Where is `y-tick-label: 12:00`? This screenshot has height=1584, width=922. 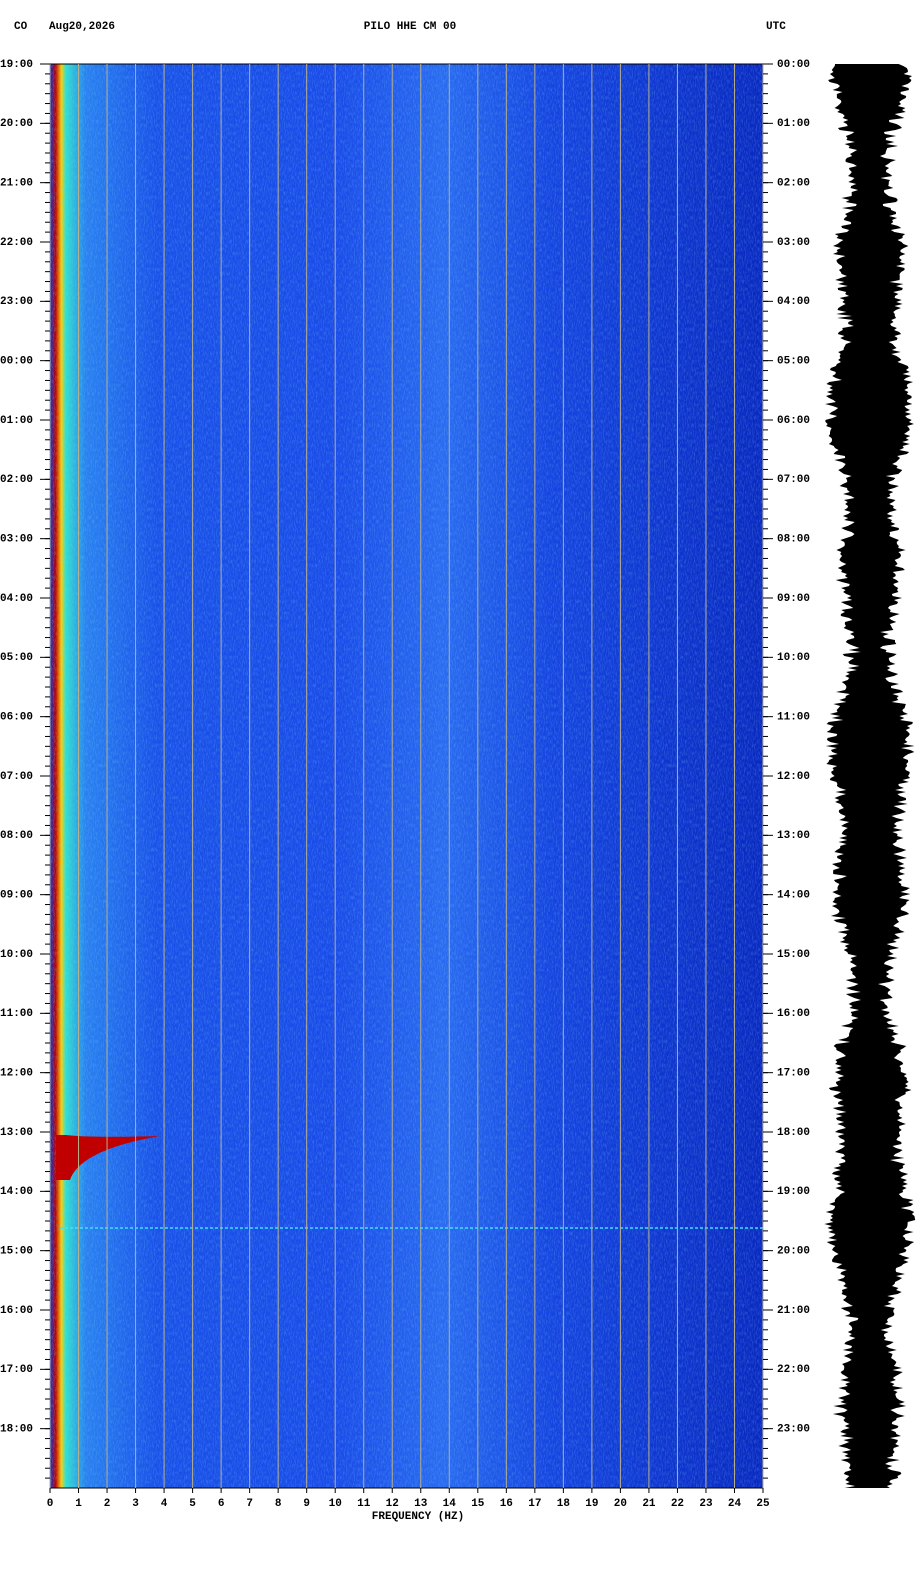 y-tick-label: 12:00 is located at coordinates (16, 1074).